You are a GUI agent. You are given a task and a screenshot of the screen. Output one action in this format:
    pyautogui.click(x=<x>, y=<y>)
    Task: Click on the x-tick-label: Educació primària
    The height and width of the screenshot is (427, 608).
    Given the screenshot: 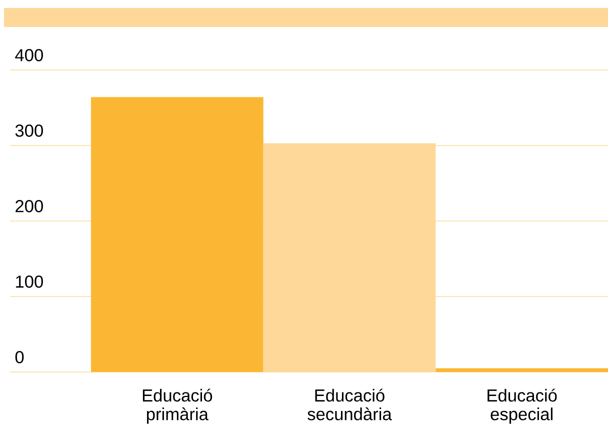 What is the action you would take?
    pyautogui.click(x=177, y=406)
    